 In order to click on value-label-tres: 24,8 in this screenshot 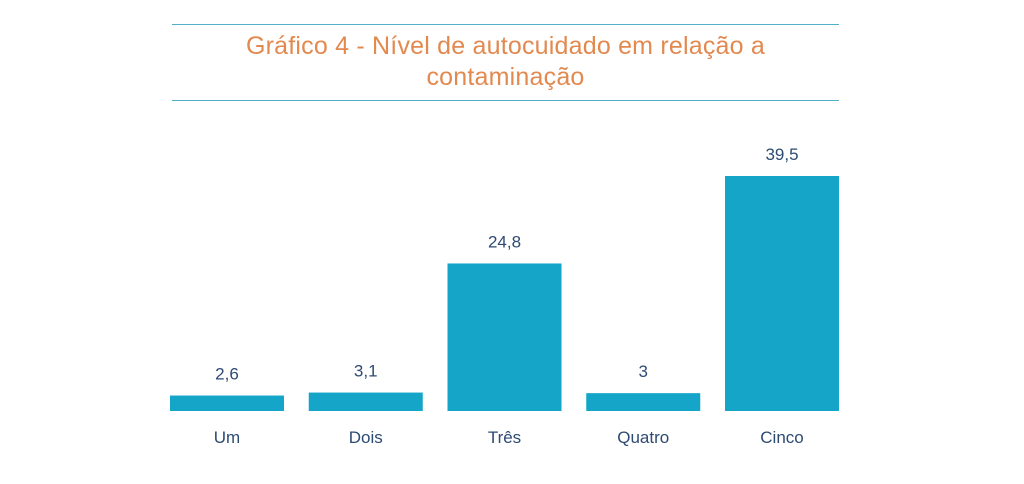, I will do `click(504, 241)`.